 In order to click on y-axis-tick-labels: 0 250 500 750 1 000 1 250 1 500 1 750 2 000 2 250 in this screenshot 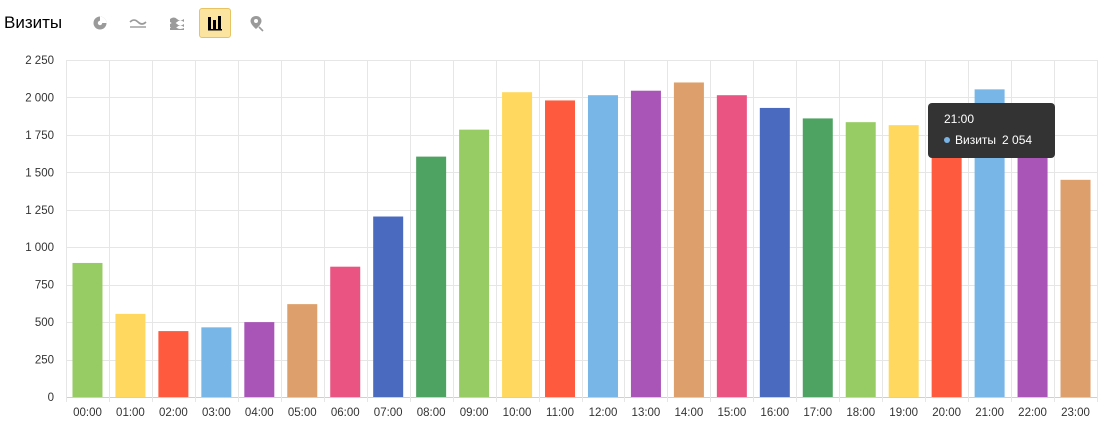, I will do `click(39, 229)`.